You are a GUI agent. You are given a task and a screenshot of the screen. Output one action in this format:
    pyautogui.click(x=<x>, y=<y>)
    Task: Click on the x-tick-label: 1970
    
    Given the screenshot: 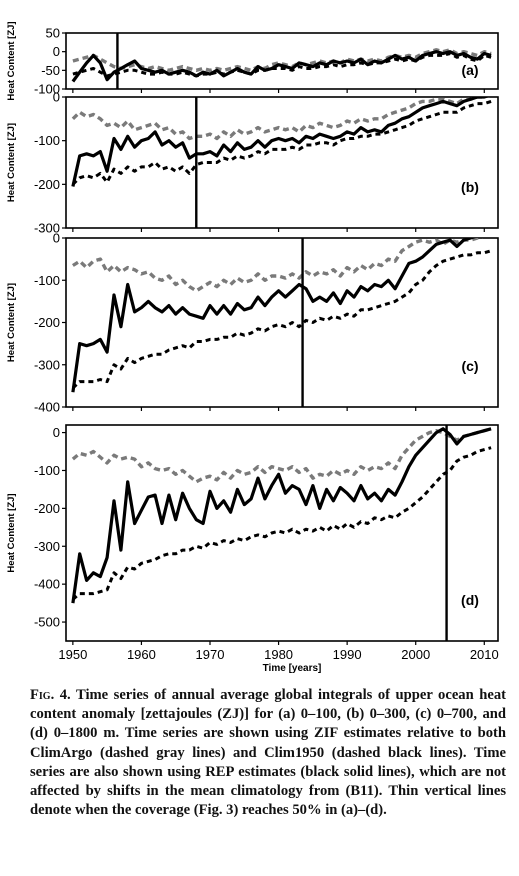 What is the action you would take?
    pyautogui.click(x=210, y=654)
    